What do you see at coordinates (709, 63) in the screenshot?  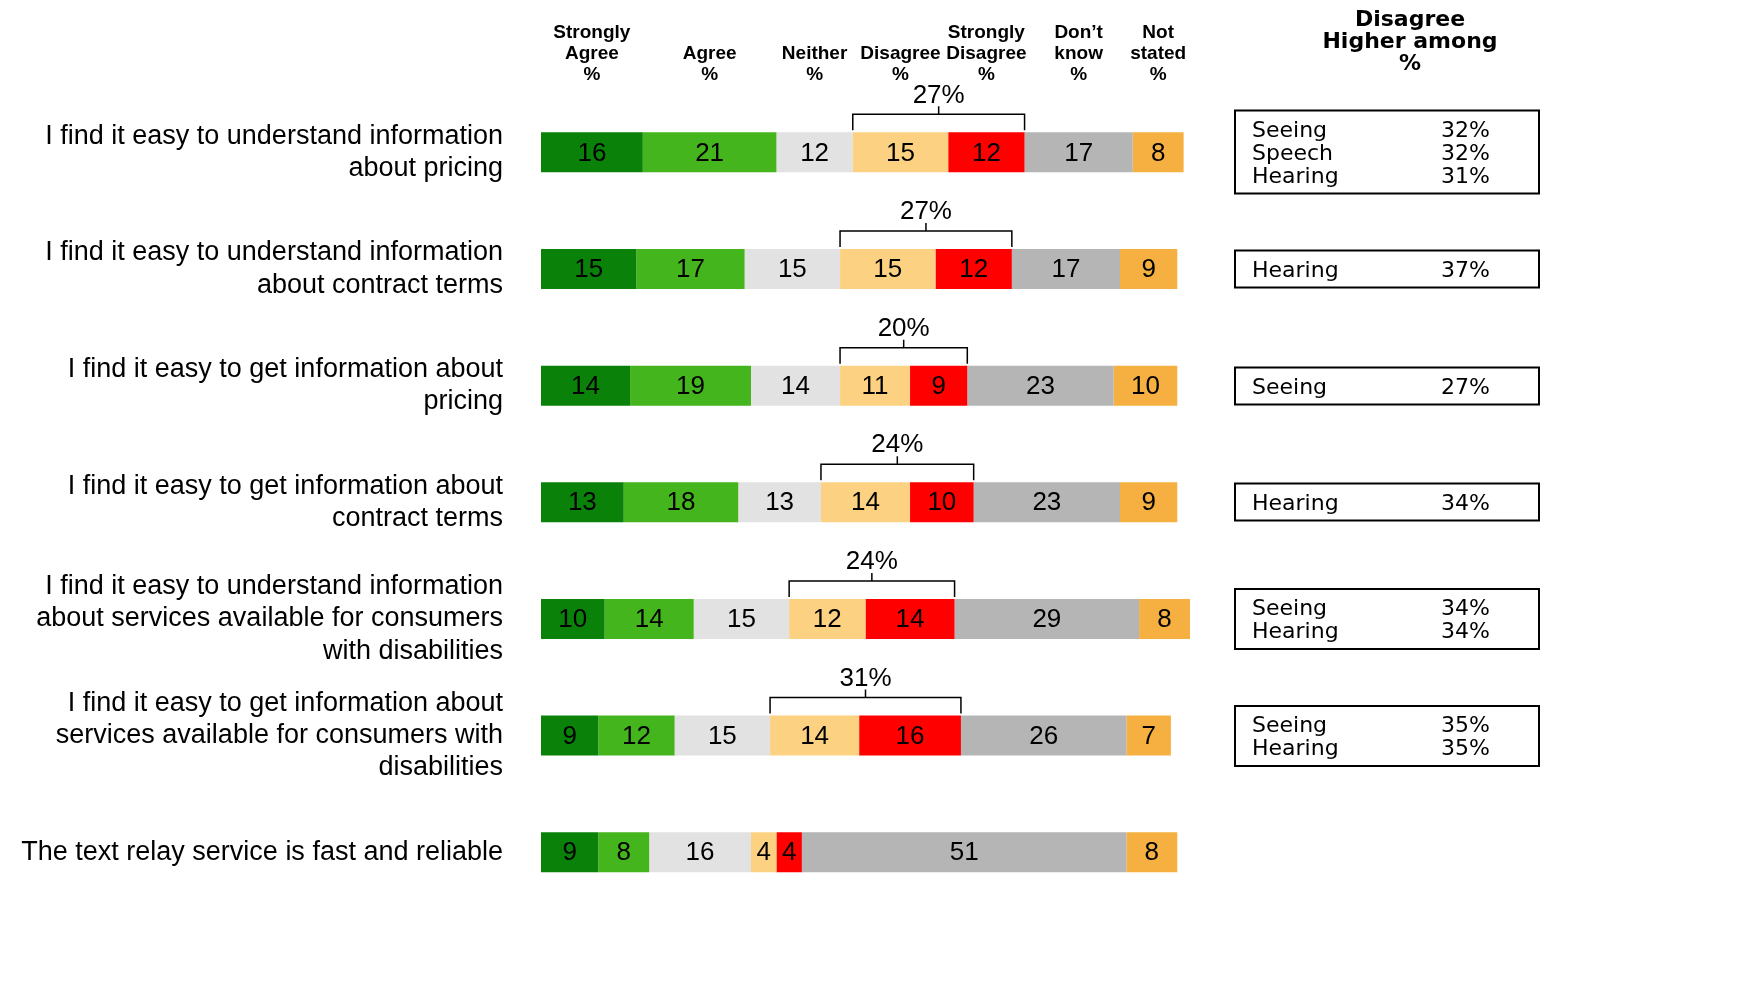 I see `text: Agree %` at bounding box center [709, 63].